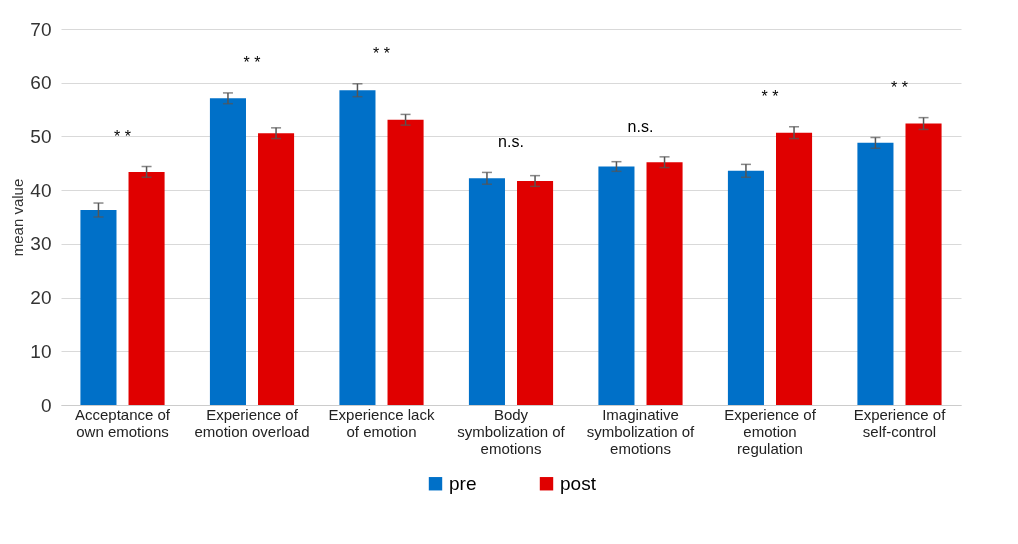 The height and width of the screenshot is (544, 1018). What do you see at coordinates (578, 483) in the screenshot?
I see `legend-label: post` at bounding box center [578, 483].